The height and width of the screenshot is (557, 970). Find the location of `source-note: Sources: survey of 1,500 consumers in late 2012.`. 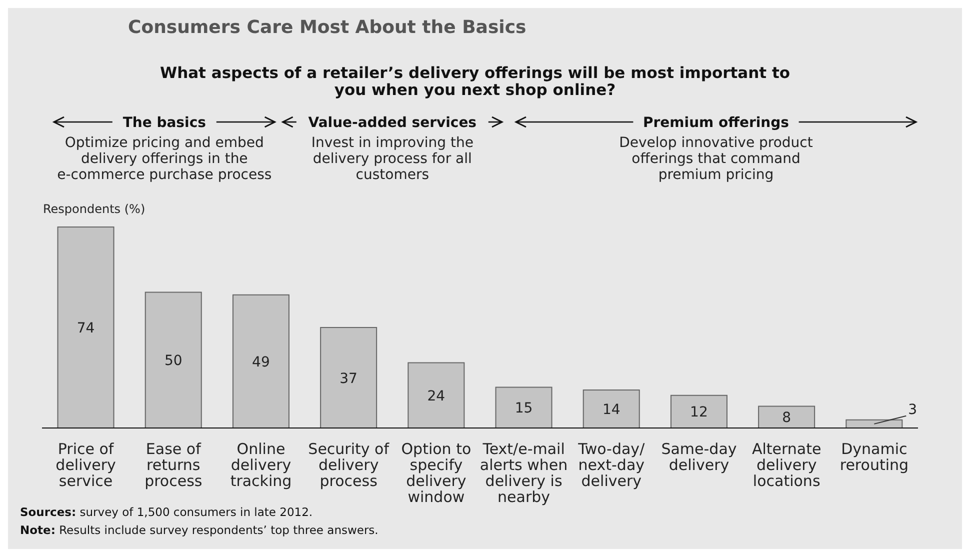

source-note: Sources: survey of 1,500 consumers in late 2012. is located at coordinates (166, 512).